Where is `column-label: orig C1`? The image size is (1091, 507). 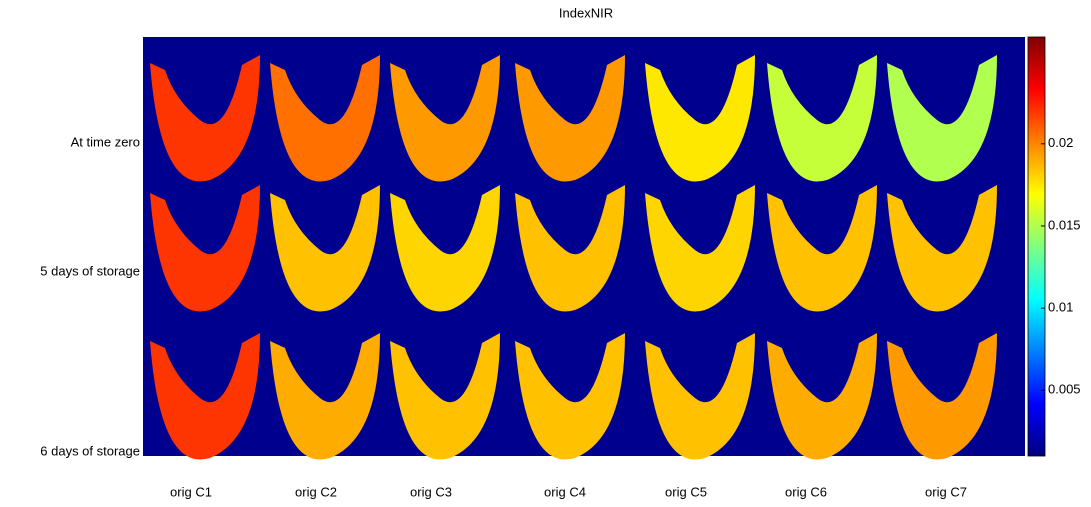 column-label: orig C1 is located at coordinates (191, 491).